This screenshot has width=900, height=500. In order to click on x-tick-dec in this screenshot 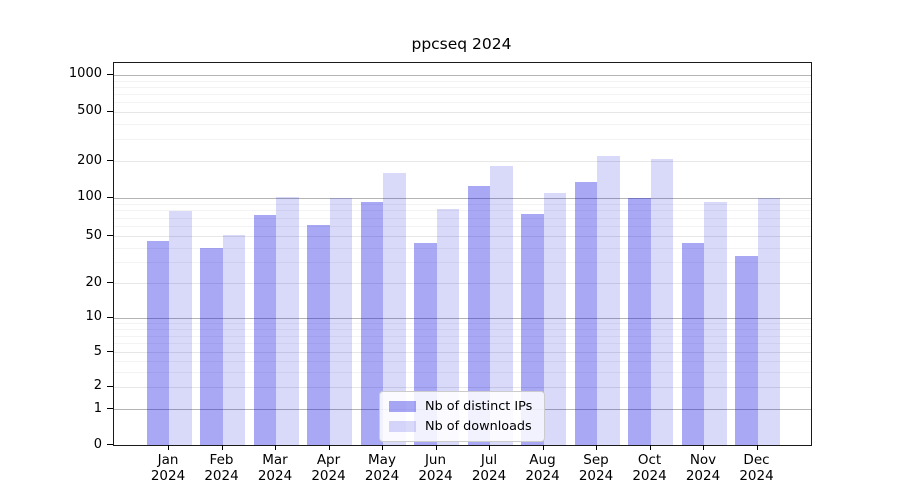, I will do `click(757, 447)`.